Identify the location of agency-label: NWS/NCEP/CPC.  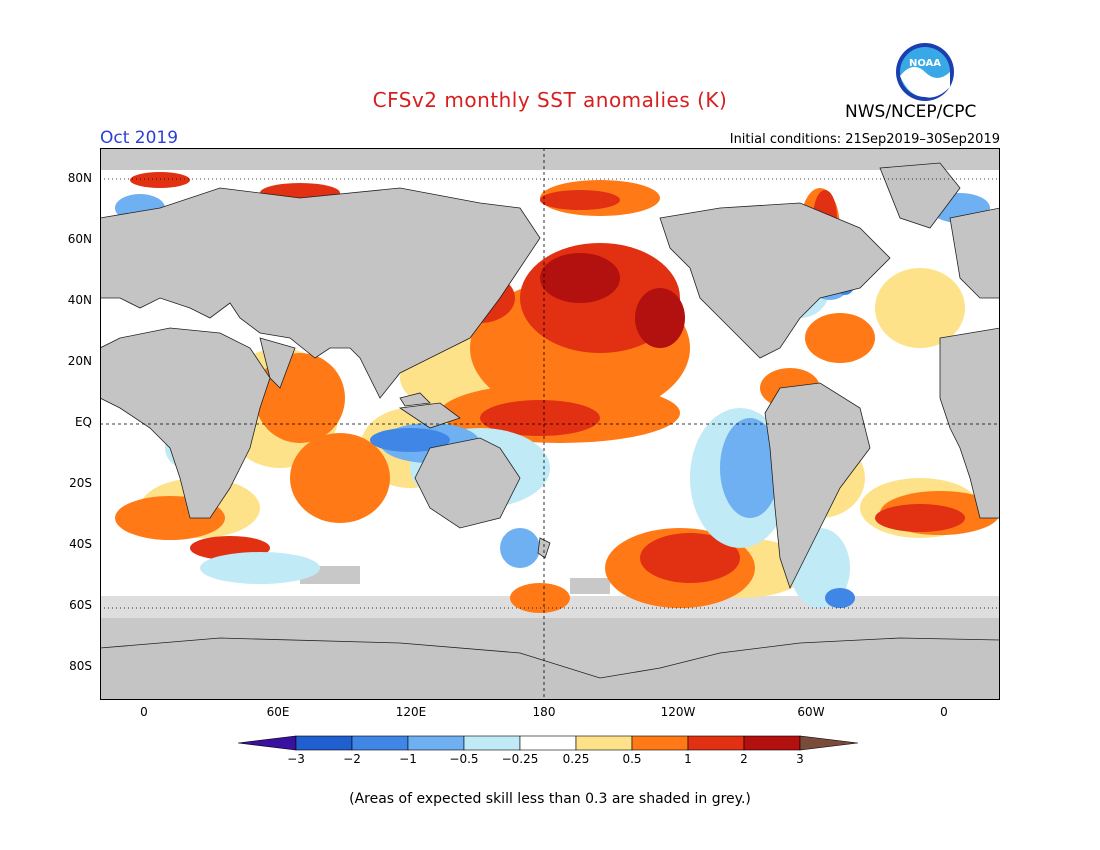
(911, 112).